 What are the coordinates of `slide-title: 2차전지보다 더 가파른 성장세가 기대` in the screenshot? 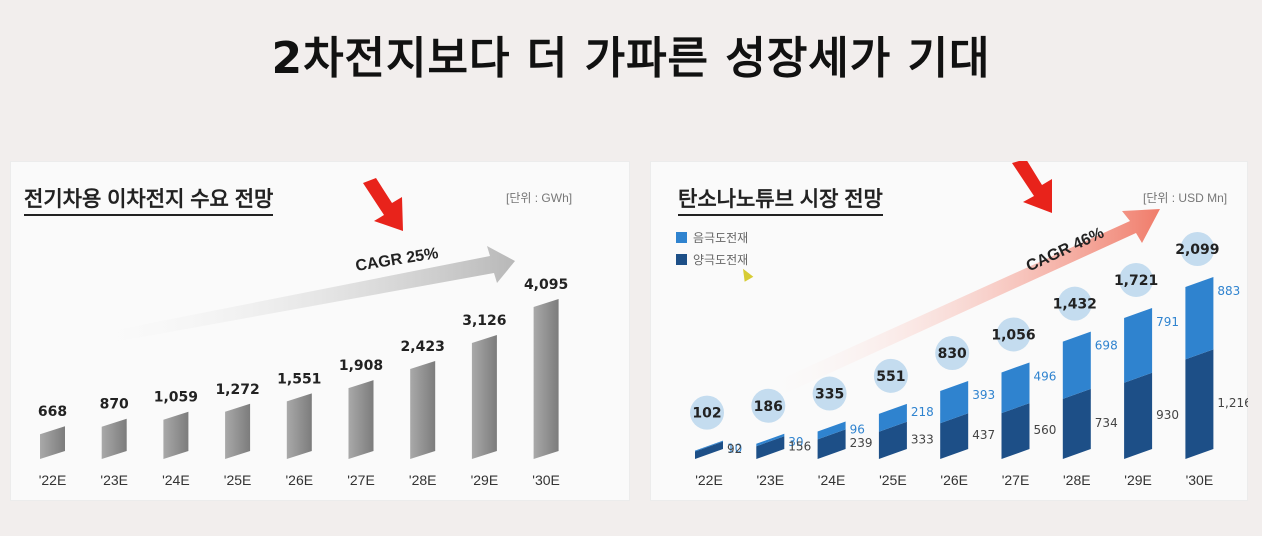 It's located at (631, 58).